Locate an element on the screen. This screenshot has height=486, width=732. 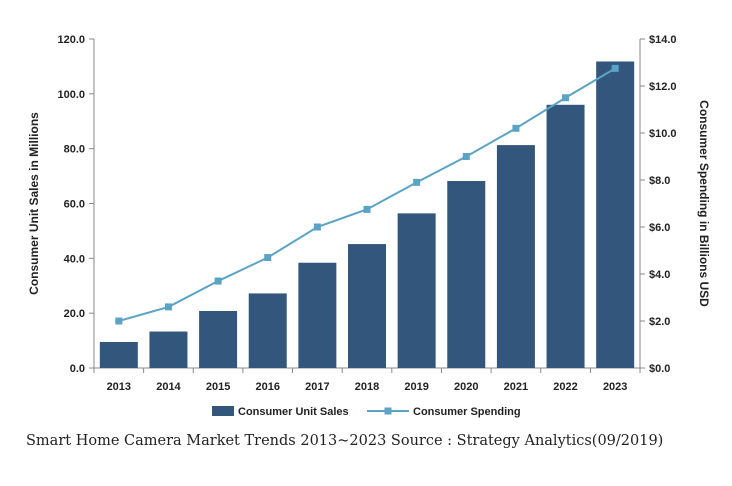
y-right-tick-label: $10.0 is located at coordinates (663, 134).